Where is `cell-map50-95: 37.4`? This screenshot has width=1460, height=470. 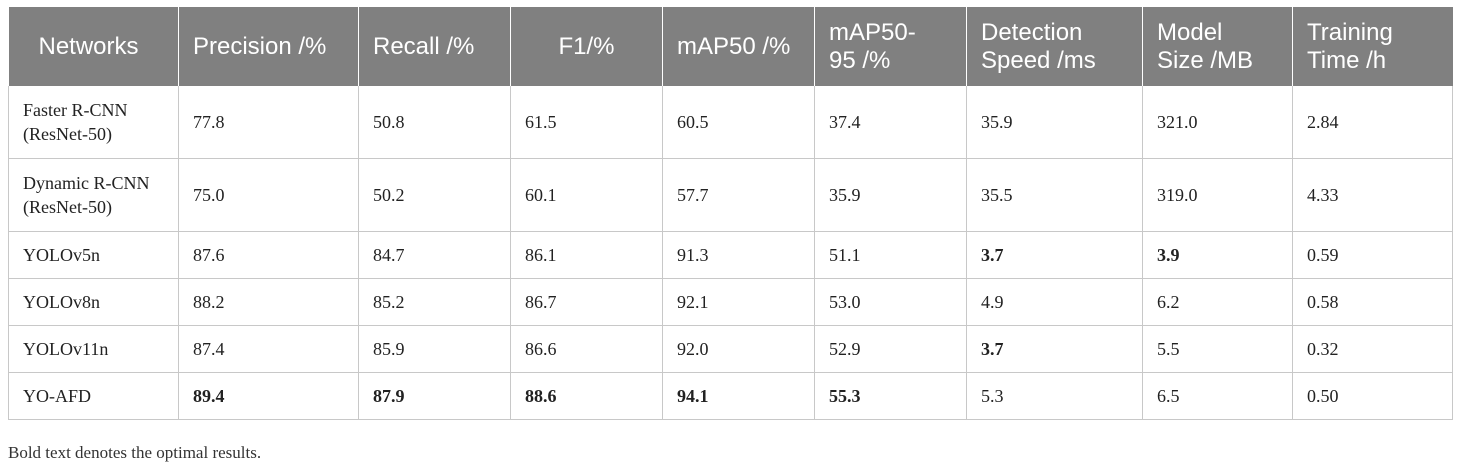 cell-map50-95: 37.4 is located at coordinates (890, 122).